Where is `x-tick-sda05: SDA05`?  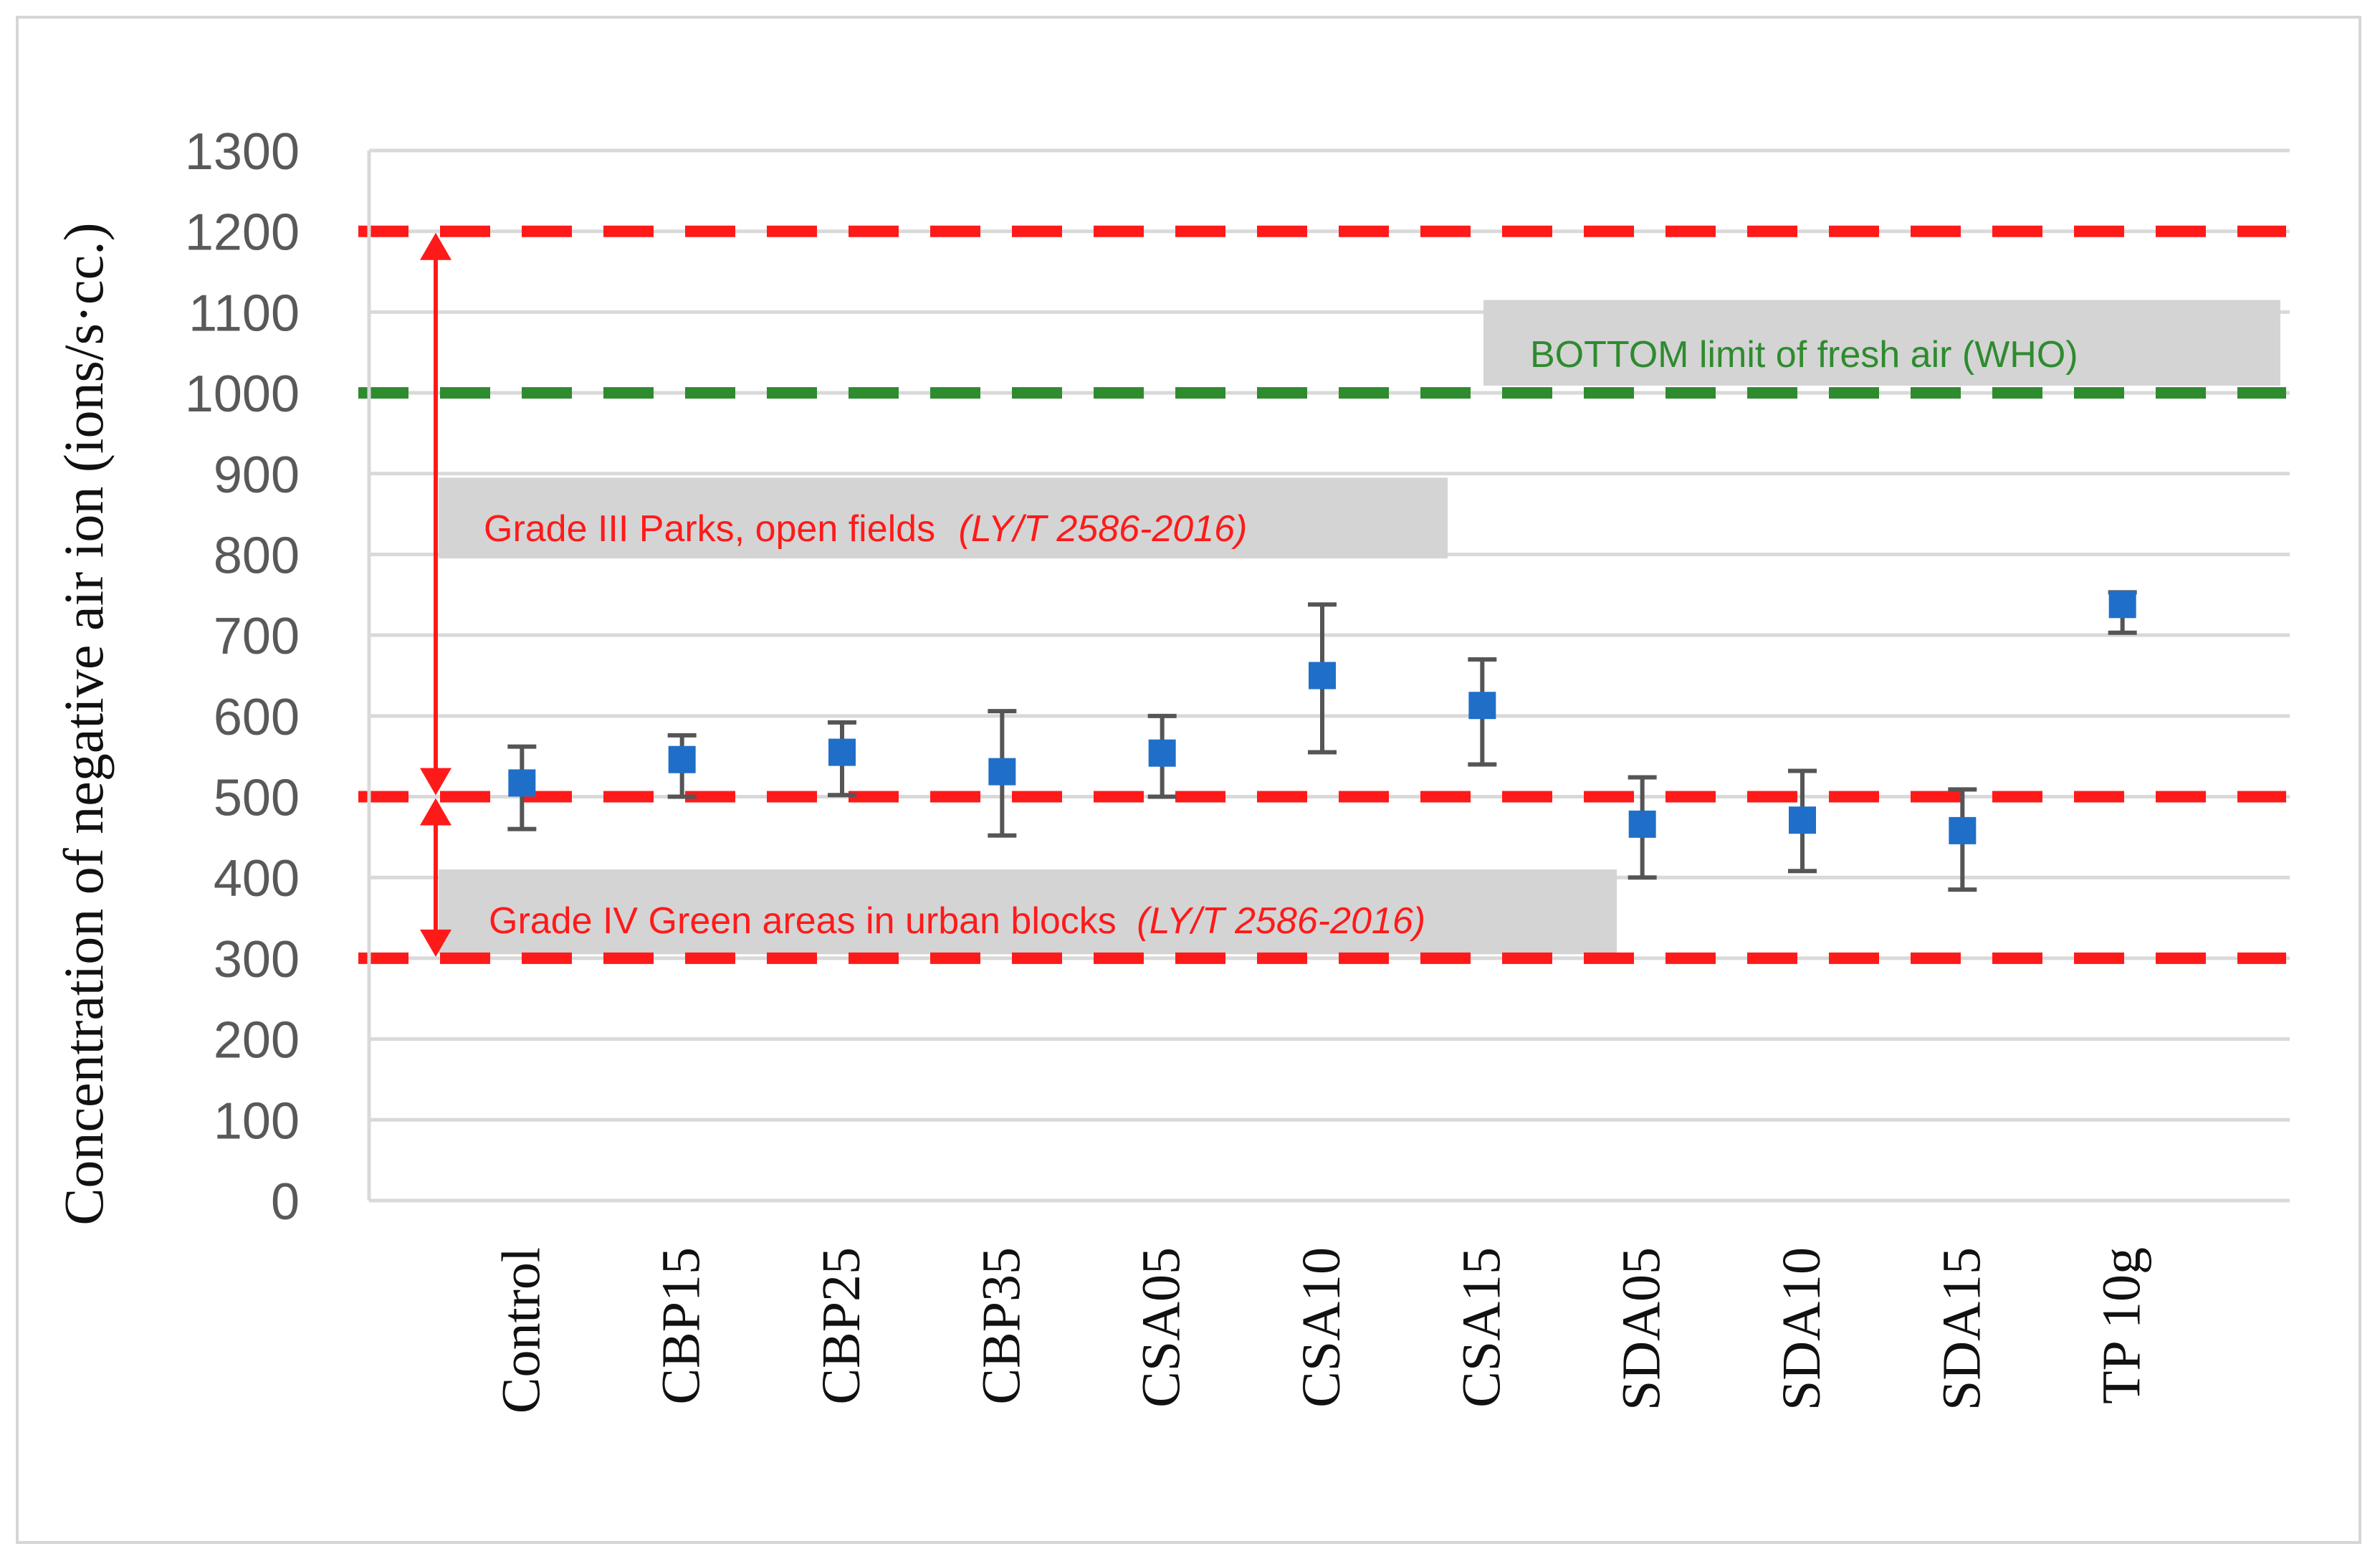 x-tick-sda05: SDA05 is located at coordinates (1642, 1329).